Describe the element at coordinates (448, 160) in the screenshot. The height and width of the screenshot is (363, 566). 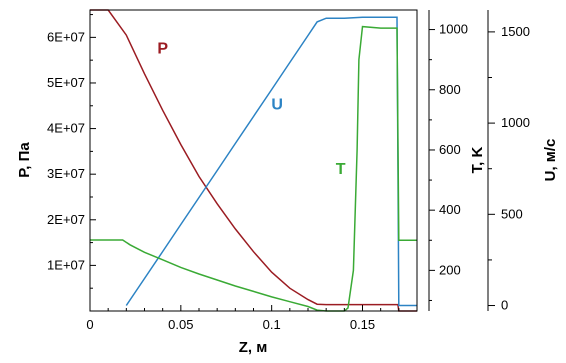
I see `t-axis: 200 400 600 800 1000` at that location.